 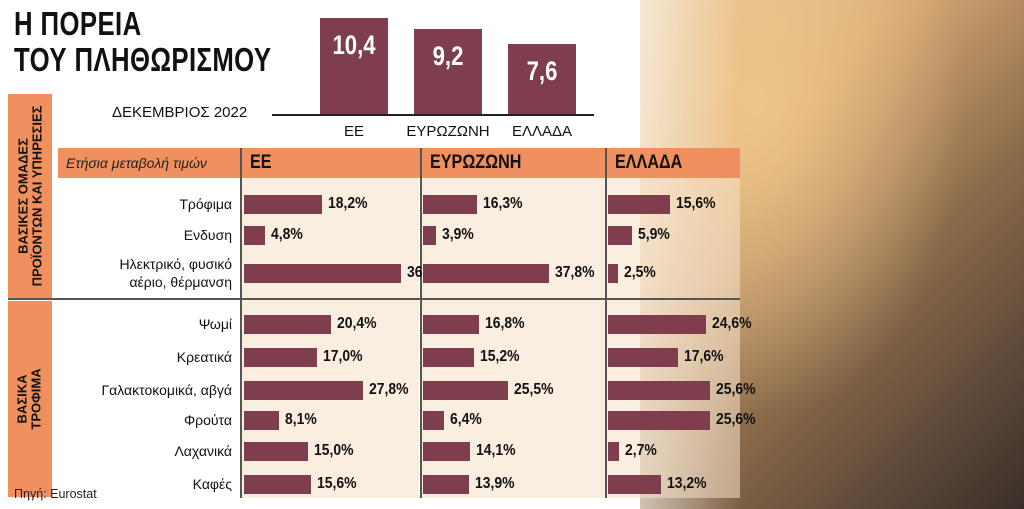 What do you see at coordinates (204, 357) in the screenshot?
I see `row-label-line: Κρεατικά` at bounding box center [204, 357].